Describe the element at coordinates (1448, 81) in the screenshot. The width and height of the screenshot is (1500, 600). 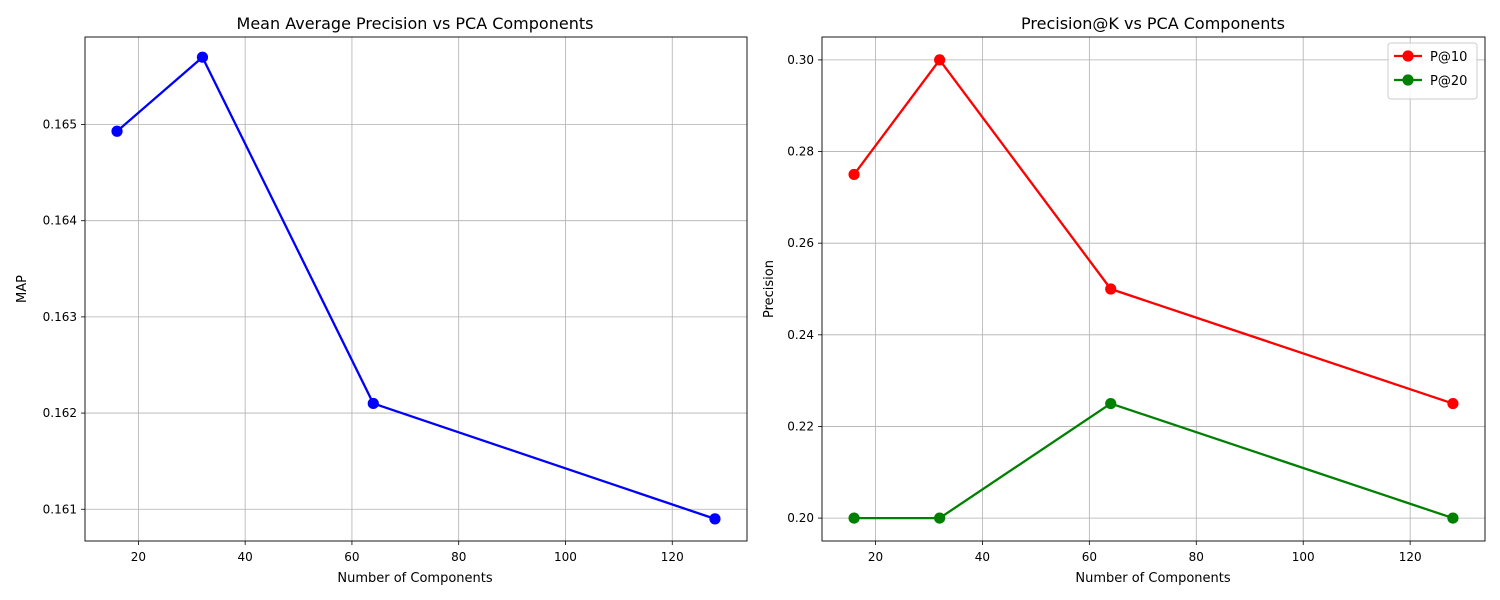
I see `precision-chart-legend-label-p-20: P@20` at that location.